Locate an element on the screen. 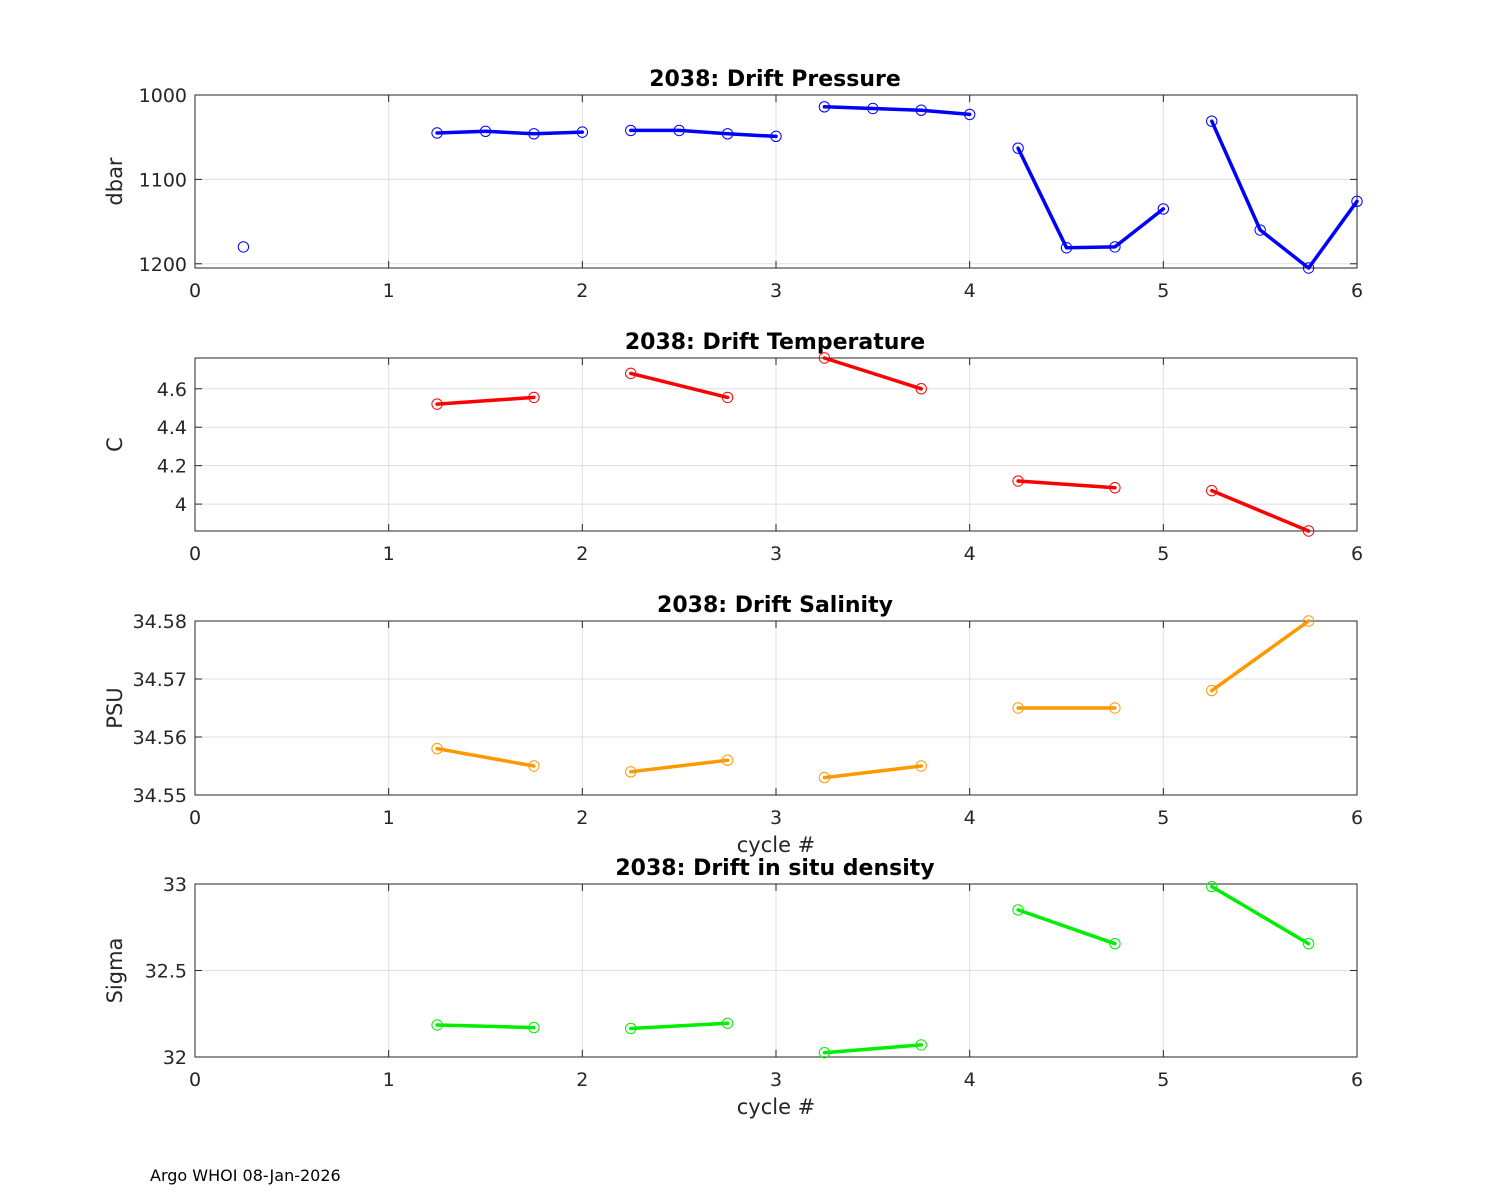 The width and height of the screenshot is (1500, 1200). footer-credit: Argo WHOI 08-Jan-2026 is located at coordinates (245, 1175).